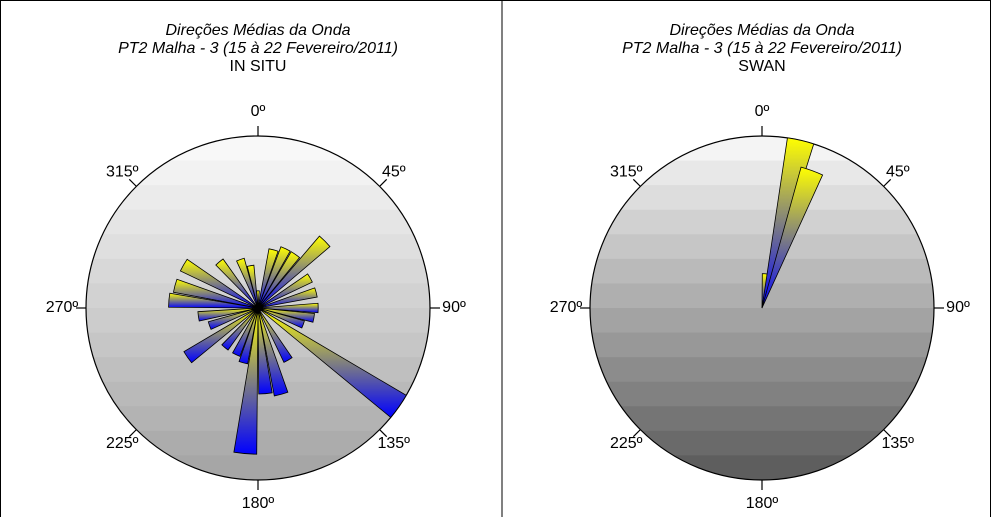  I want to click on chart-label: IN SITU, so click(258, 66).